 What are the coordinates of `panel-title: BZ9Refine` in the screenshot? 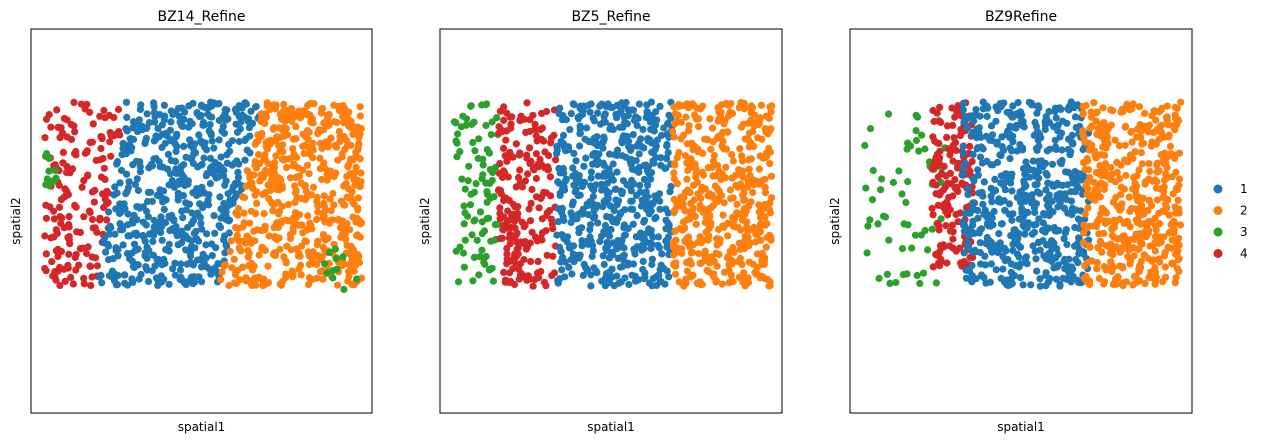 It's located at (1021, 17).